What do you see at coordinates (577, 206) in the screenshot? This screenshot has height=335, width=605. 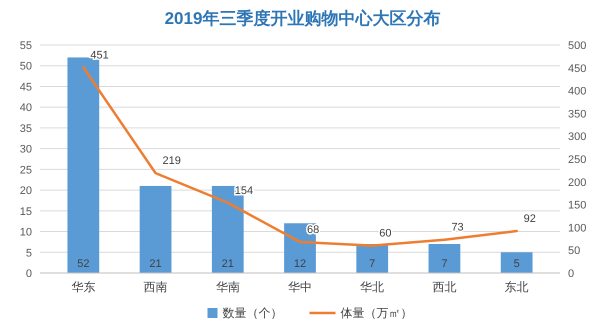 I see `y2-tick-label: 150` at bounding box center [577, 206].